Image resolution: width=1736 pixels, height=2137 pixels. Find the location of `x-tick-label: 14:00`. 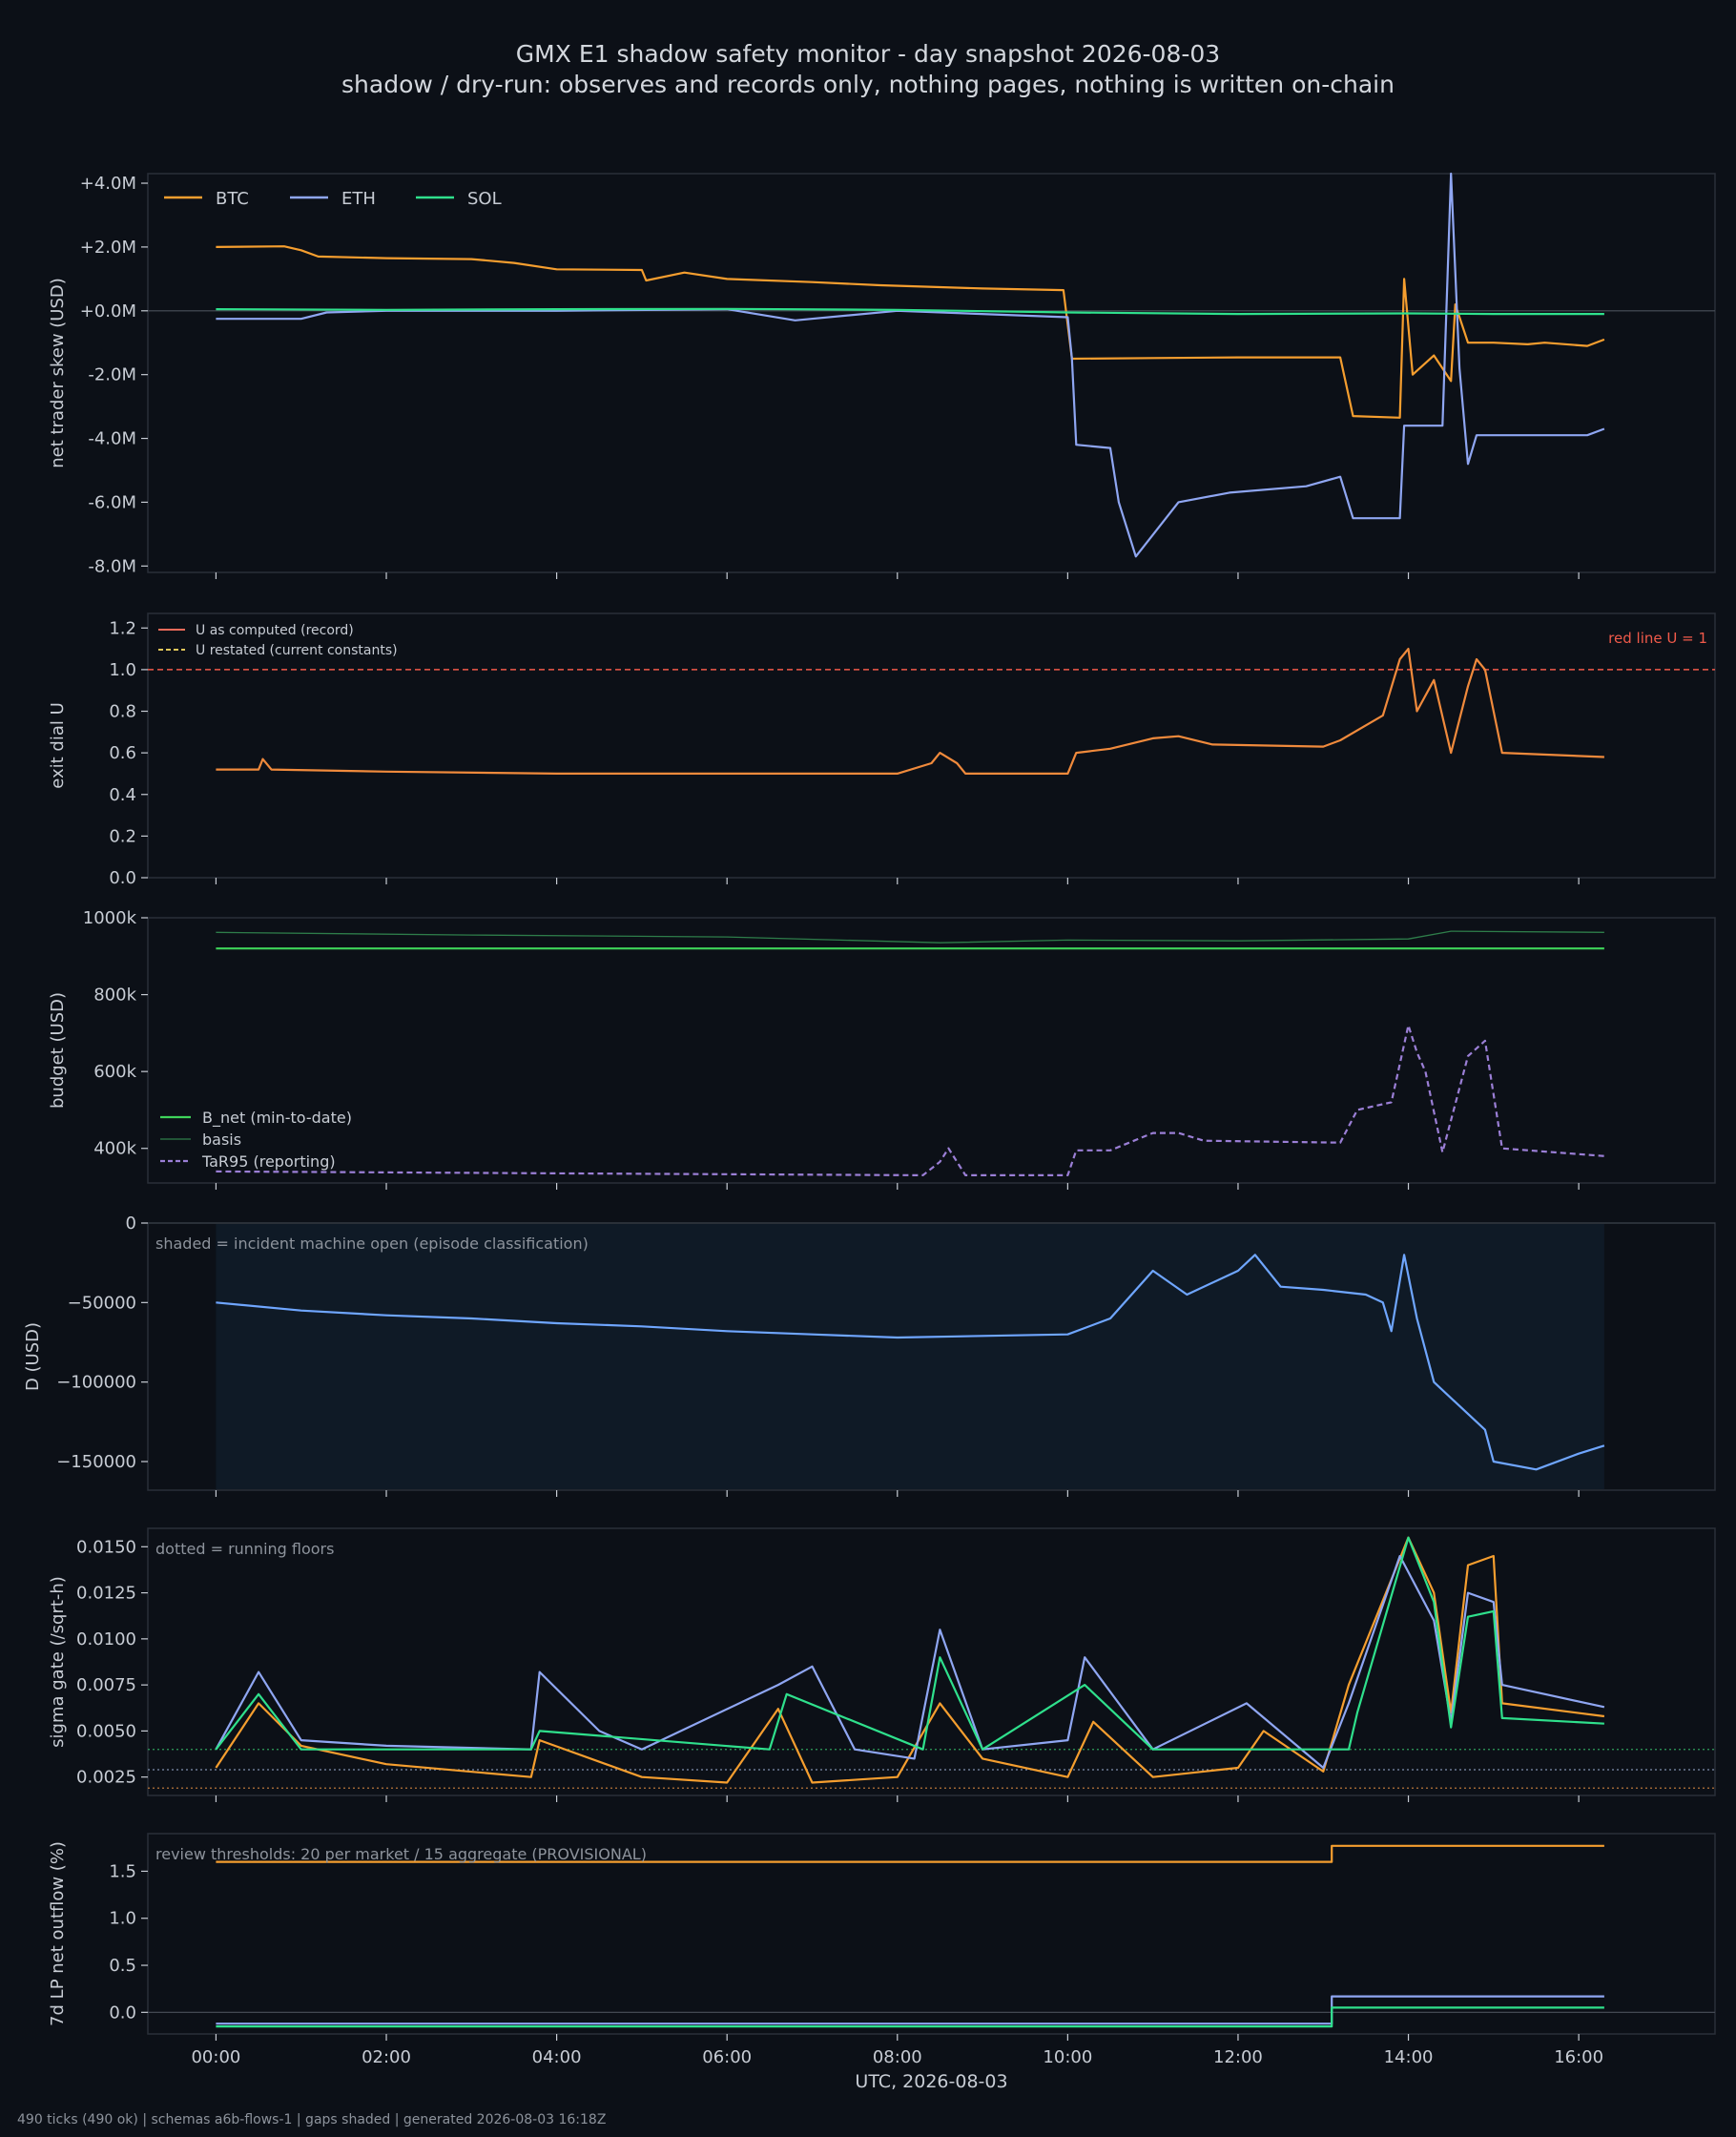

x-tick-label: 14:00 is located at coordinates (1409, 2057).